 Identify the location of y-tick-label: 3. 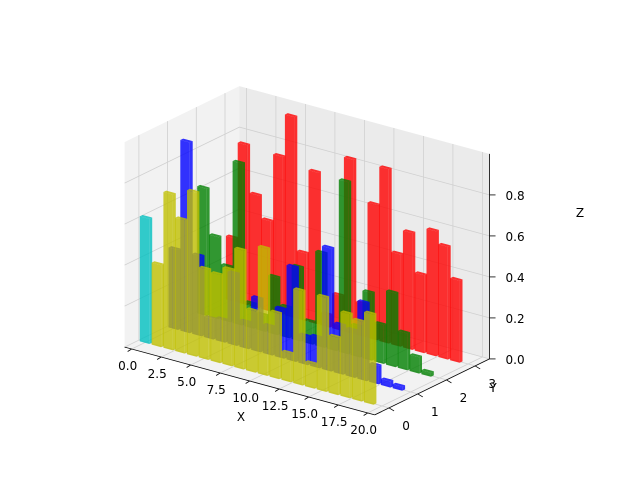
(492, 384).